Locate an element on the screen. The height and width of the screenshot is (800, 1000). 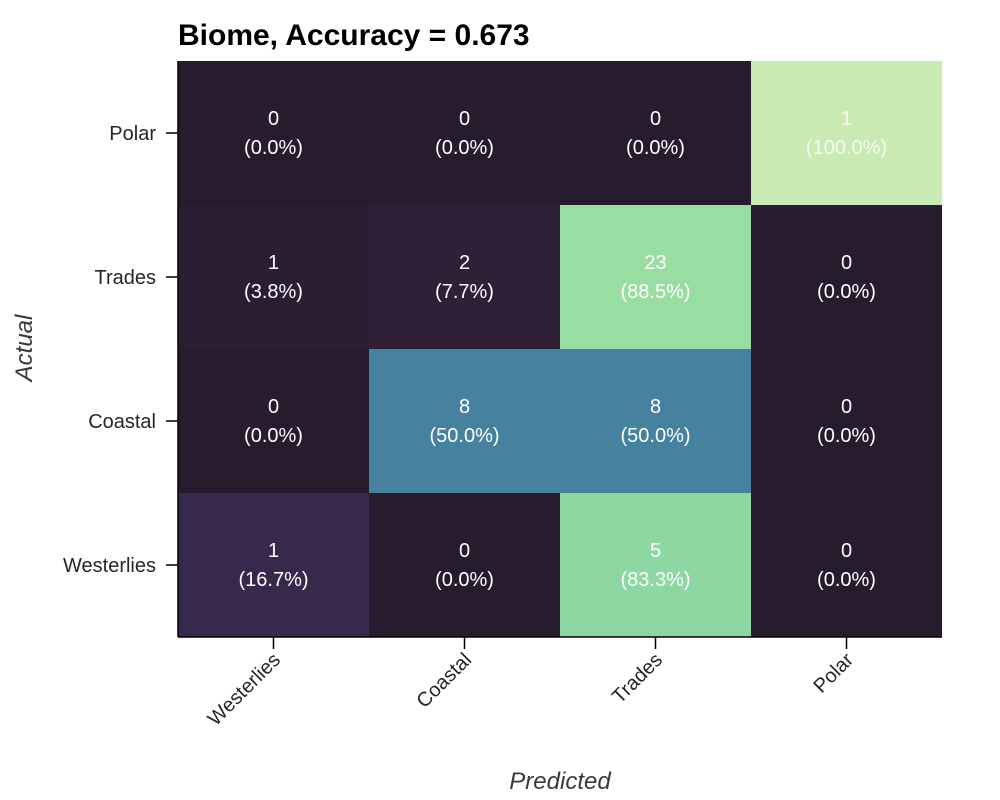
cell-count-label: 23 is located at coordinates (655, 263).